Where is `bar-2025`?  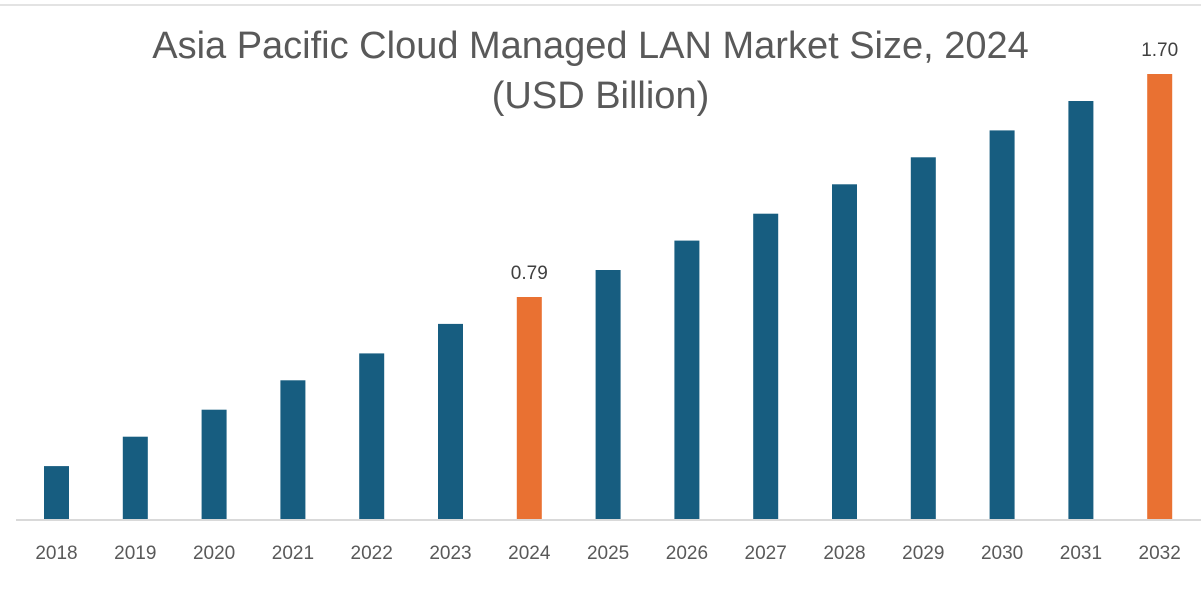
bar-2025 is located at coordinates (608, 394).